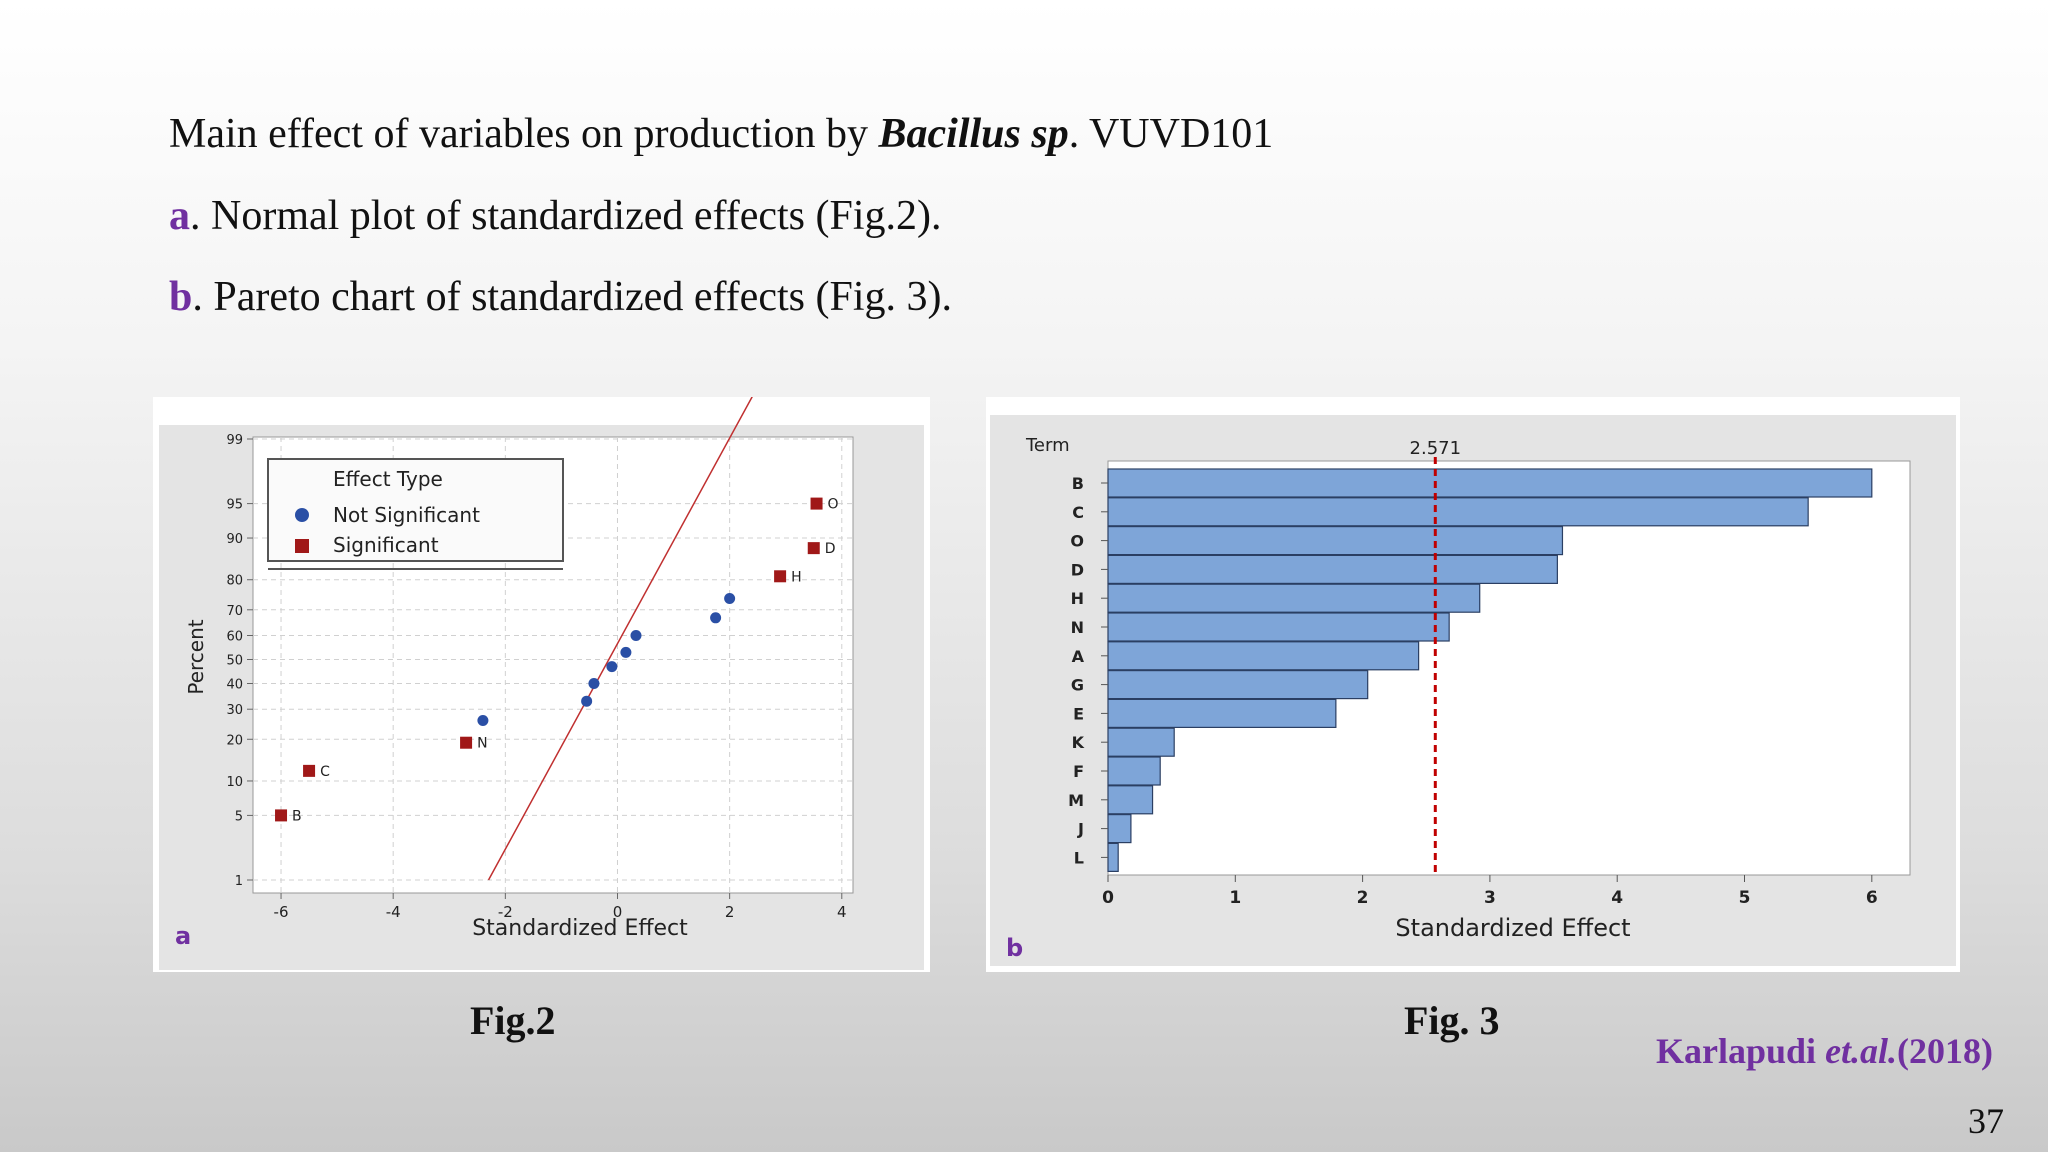 The height and width of the screenshot is (1152, 2048). I want to click on plot-b-x-ticks: 0 1 2 3 4 5 6, so click(1490, 891).